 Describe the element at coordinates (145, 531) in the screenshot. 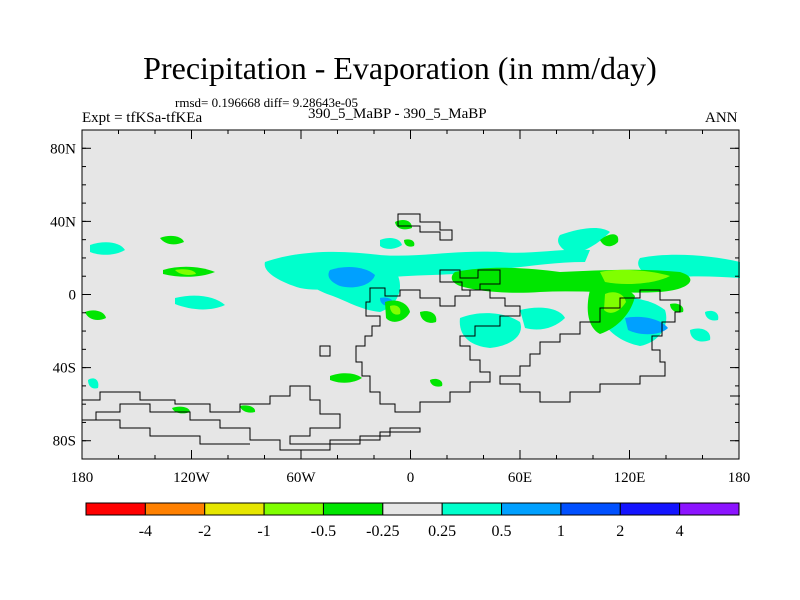

I see `colorbar-label: -4` at that location.